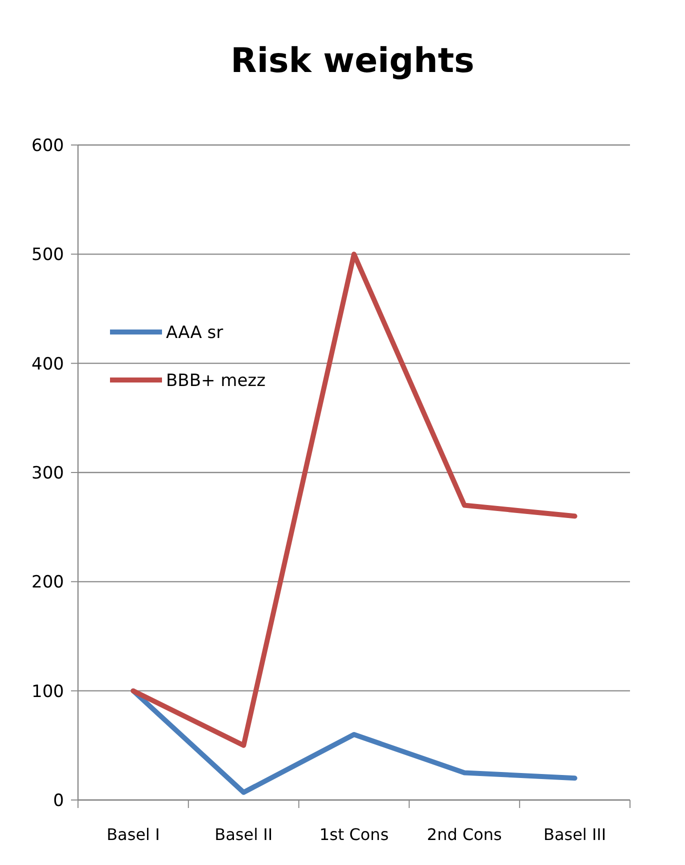 The width and height of the screenshot is (685, 865). What do you see at coordinates (48, 364) in the screenshot?
I see `y-tick-label: 400` at bounding box center [48, 364].